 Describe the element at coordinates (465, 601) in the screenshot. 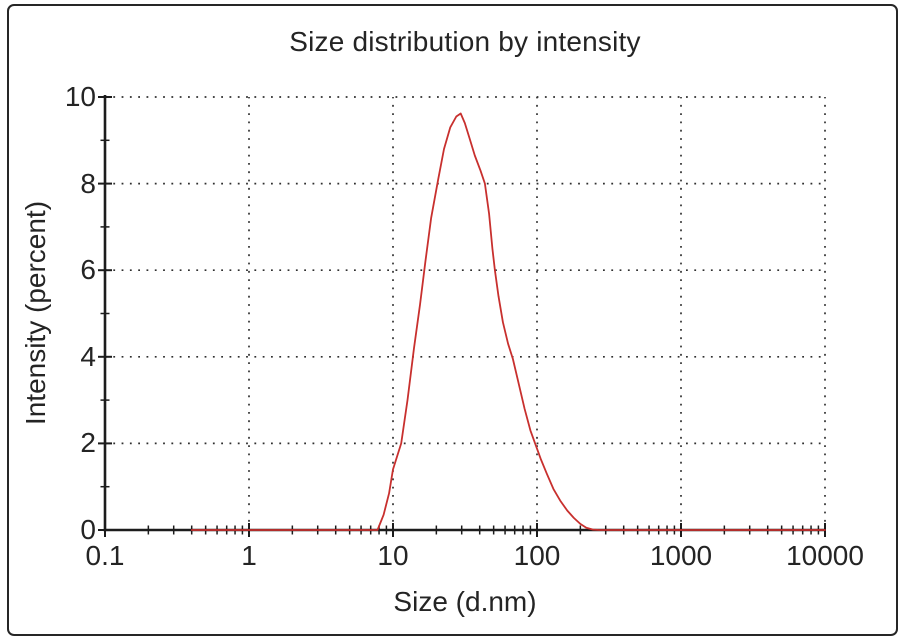

I see `x-axis-title: Size (d.nm)` at that location.